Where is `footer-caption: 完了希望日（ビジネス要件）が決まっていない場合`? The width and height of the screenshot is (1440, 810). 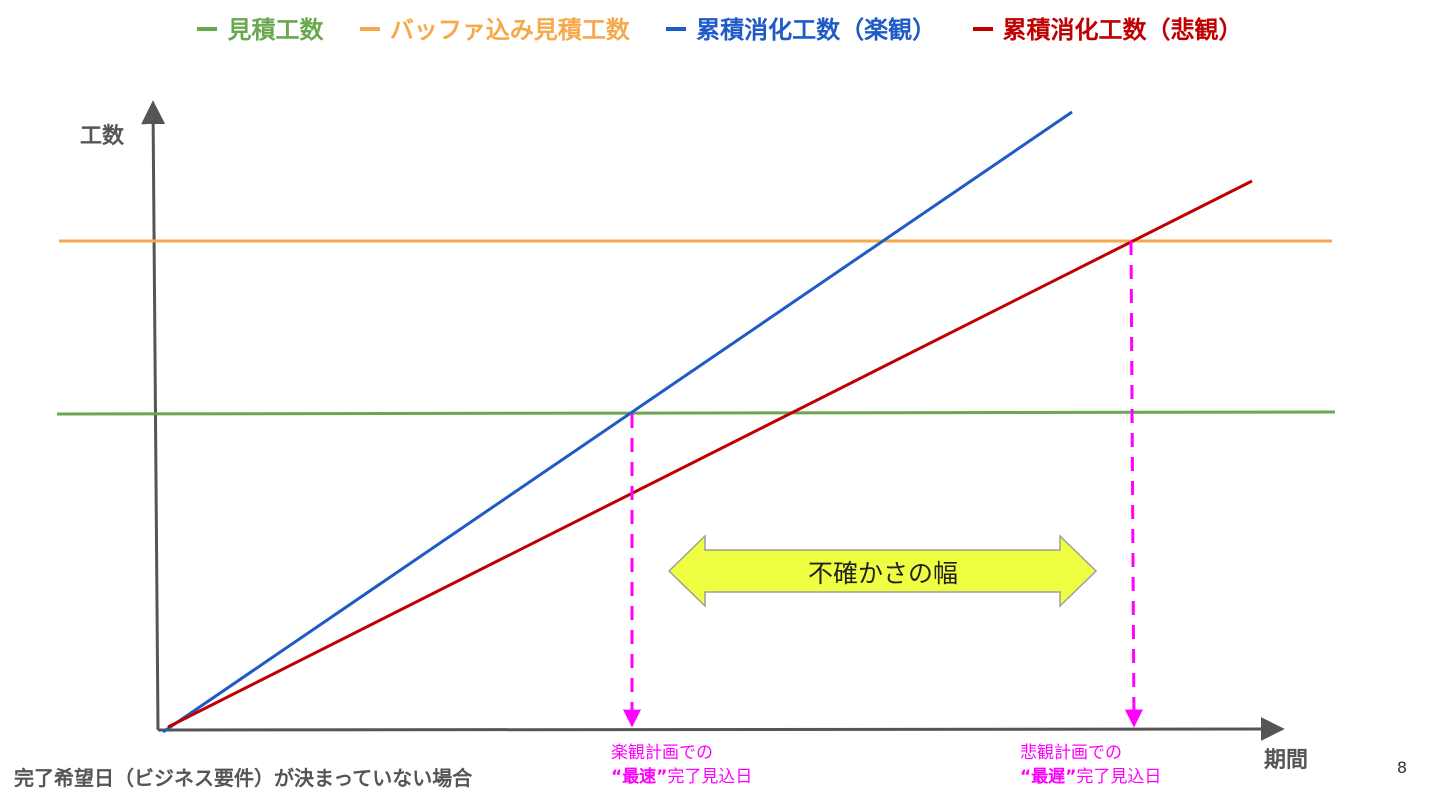 footer-caption: 完了希望日（ビジネス要件）が決まっていない場合 is located at coordinates (243, 778).